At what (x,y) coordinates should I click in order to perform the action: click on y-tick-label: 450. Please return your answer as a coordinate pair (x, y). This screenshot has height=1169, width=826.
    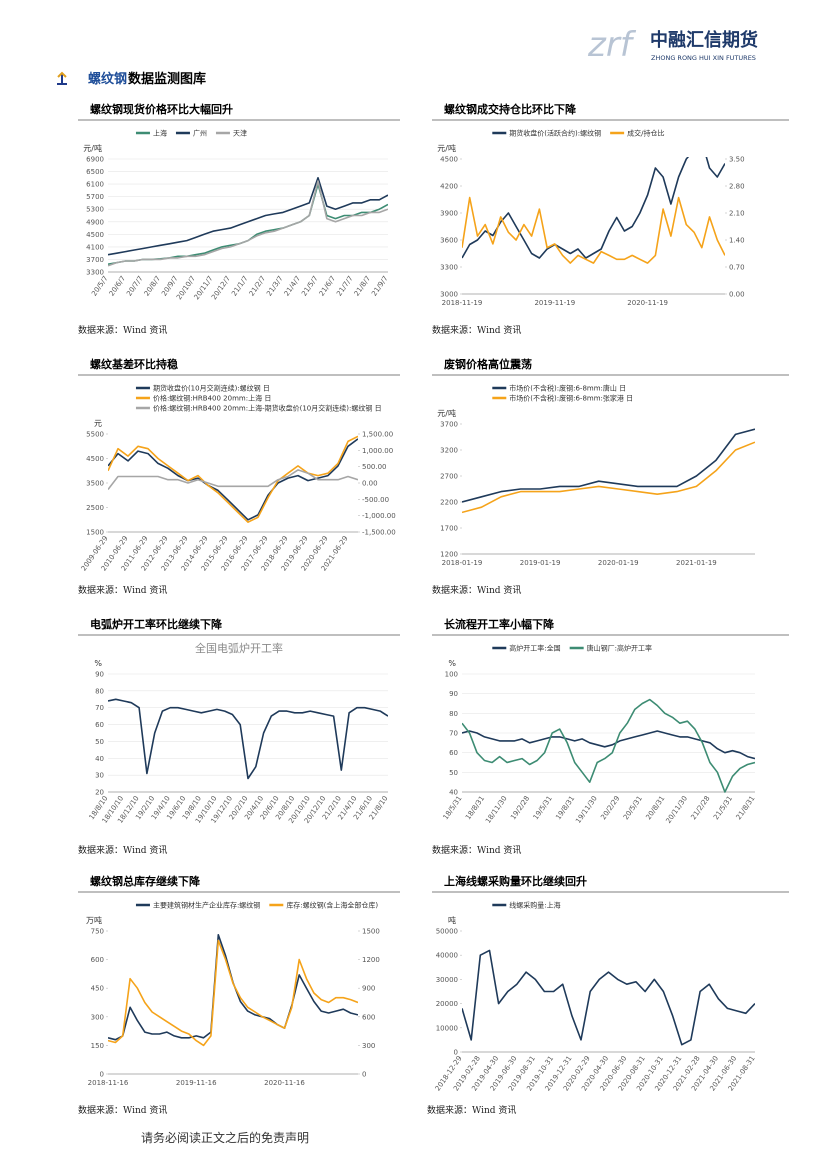
    Looking at the image, I should click on (97, 989).